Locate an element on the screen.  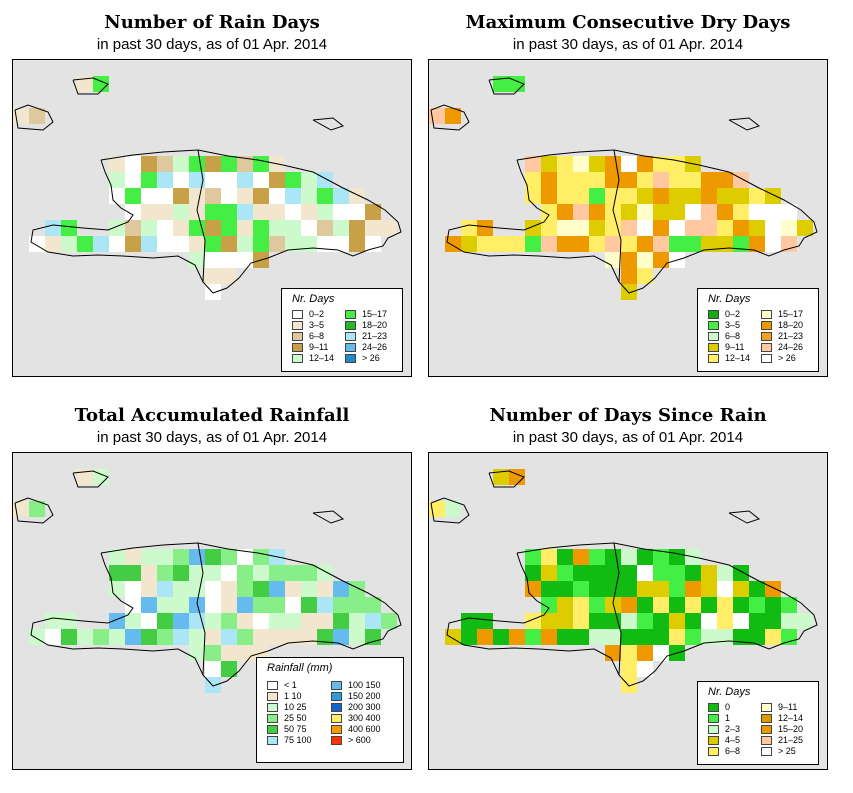
legend-label: 3–5 is located at coordinates (317, 325).